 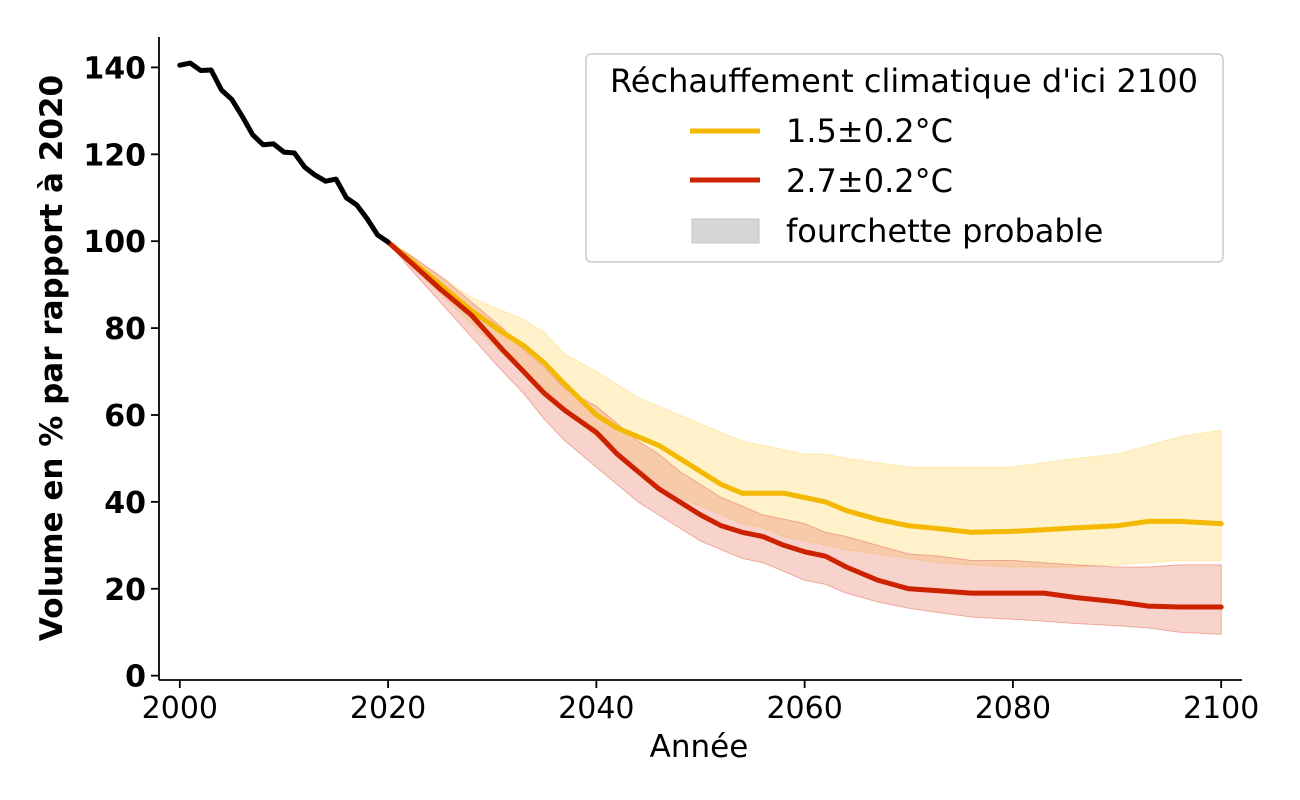 I want to click on y-tick-label: 140, so click(x=114, y=68).